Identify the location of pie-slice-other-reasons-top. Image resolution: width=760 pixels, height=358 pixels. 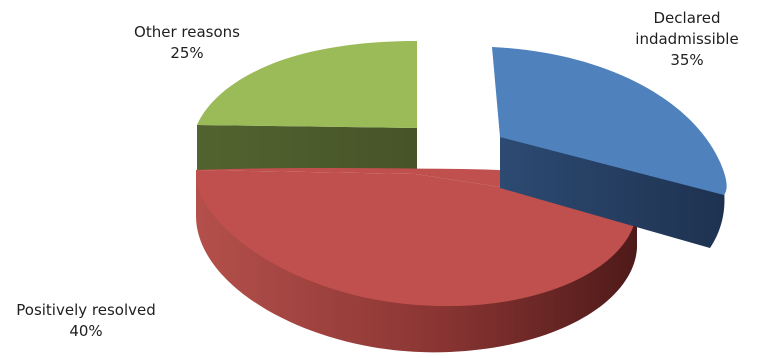
(307, 84).